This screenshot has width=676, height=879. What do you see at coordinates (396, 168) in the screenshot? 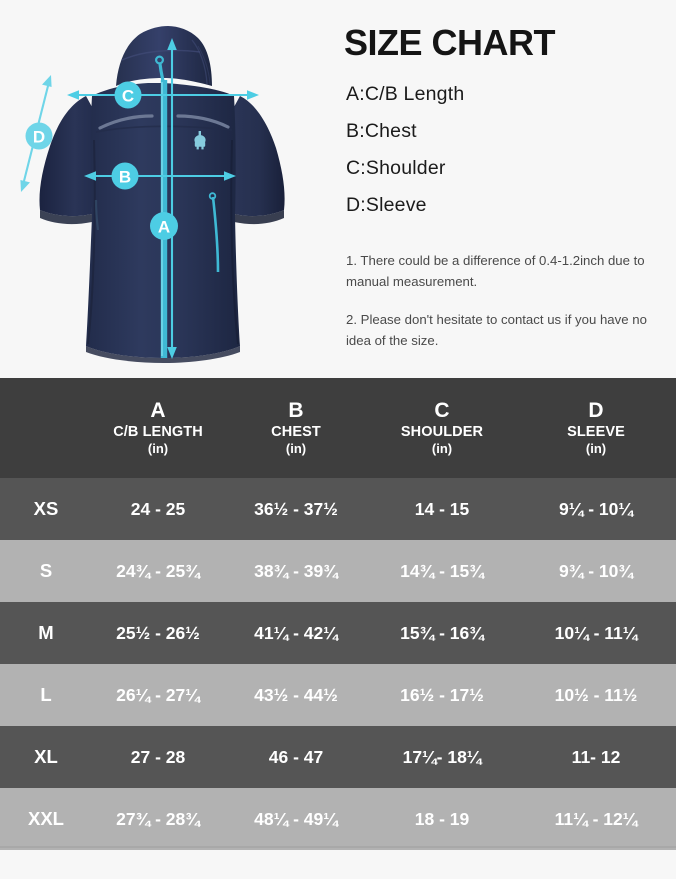
I see `legend-item-c: C:Shoulder` at bounding box center [396, 168].